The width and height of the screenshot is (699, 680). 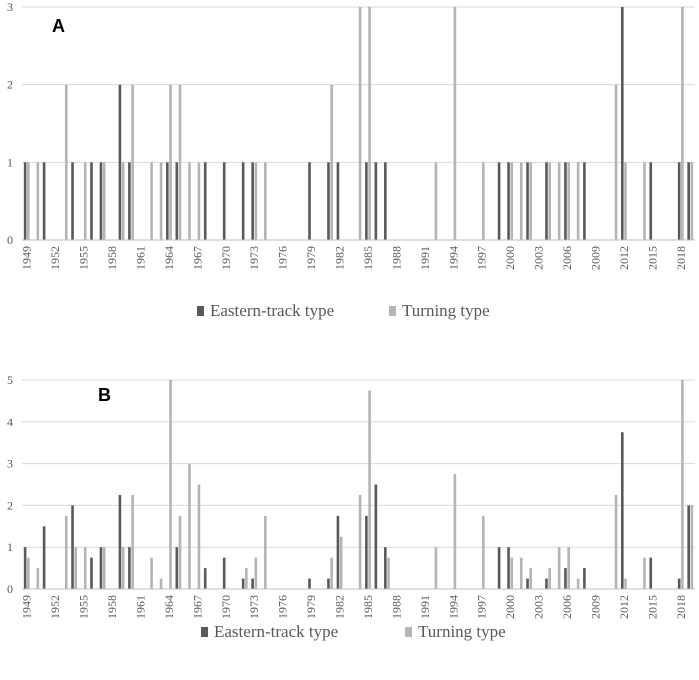 What do you see at coordinates (112, 258) in the screenshot?
I see `x-tick-label: 1958` at bounding box center [112, 258].